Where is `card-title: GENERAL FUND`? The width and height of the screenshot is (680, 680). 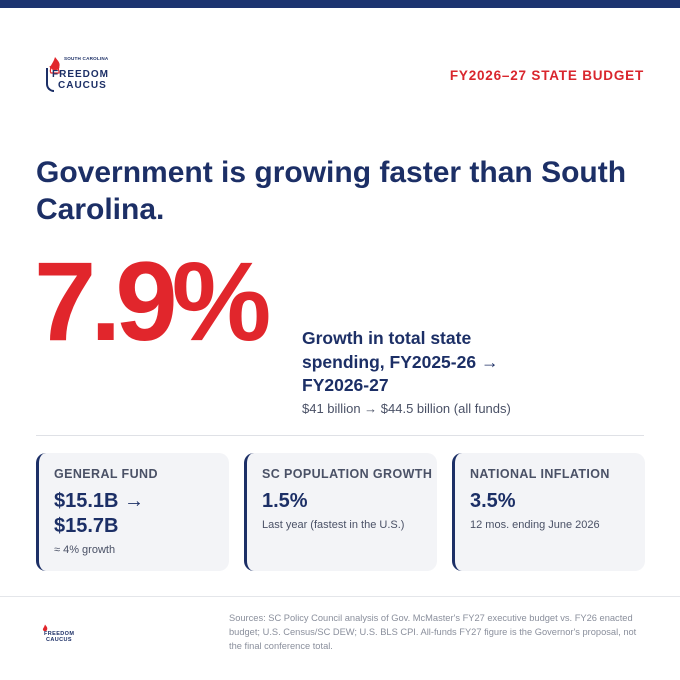
card-title: GENERAL FUND is located at coordinates (106, 474).